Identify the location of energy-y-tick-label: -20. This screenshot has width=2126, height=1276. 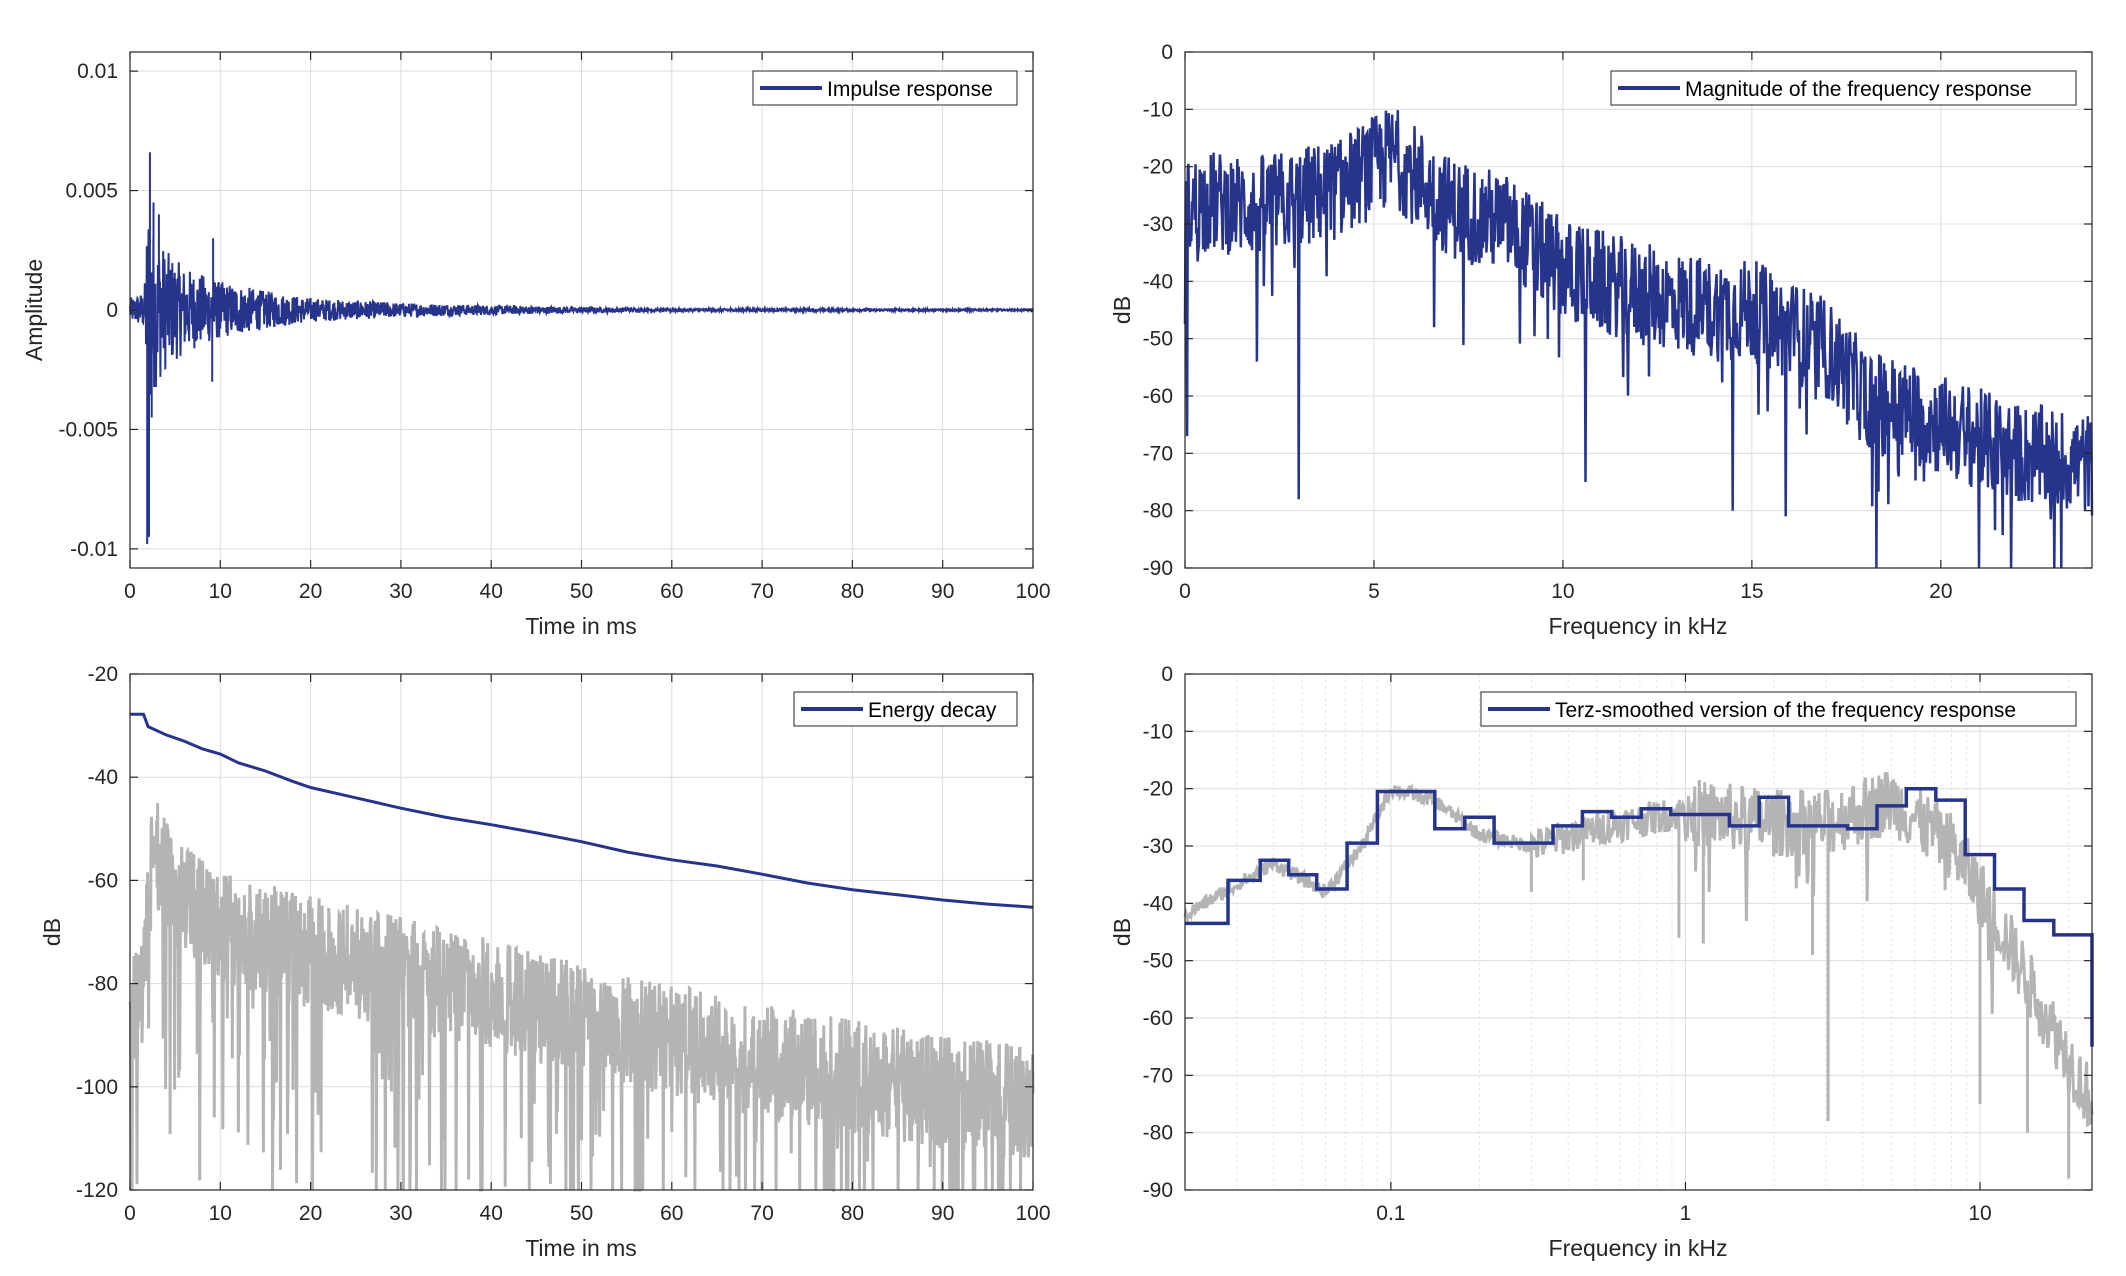
(103, 674).